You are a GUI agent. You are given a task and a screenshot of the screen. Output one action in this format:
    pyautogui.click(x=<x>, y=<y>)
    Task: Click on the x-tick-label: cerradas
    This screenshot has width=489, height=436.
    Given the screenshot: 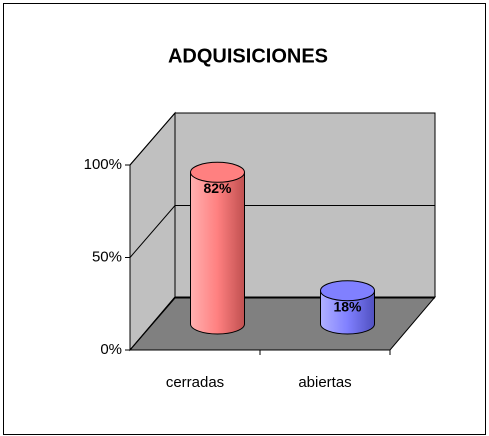 What is the action you would take?
    pyautogui.click(x=195, y=382)
    